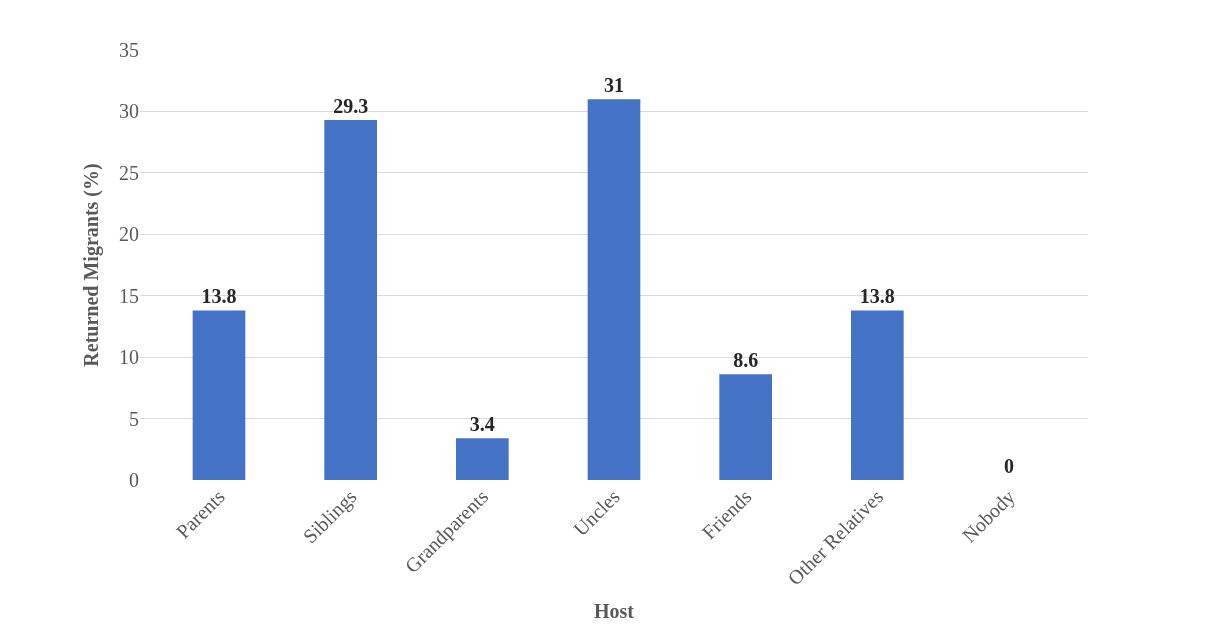  What do you see at coordinates (129, 50) in the screenshot?
I see `y-tick-label: 35` at bounding box center [129, 50].